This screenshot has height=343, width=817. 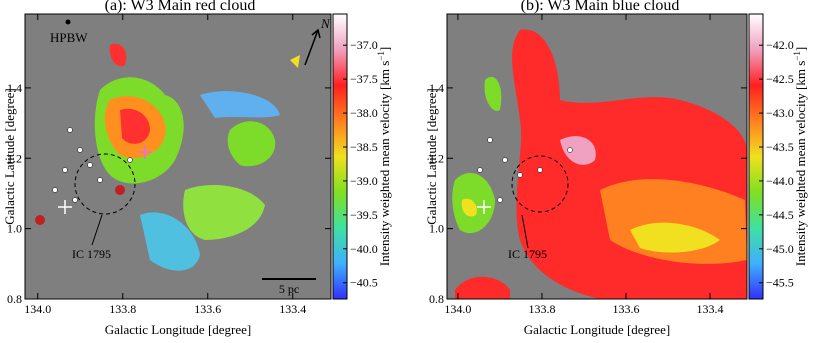 What do you see at coordinates (780, 147) in the screenshot?
I see `colorbar-tick-label: −43.5` at bounding box center [780, 147].